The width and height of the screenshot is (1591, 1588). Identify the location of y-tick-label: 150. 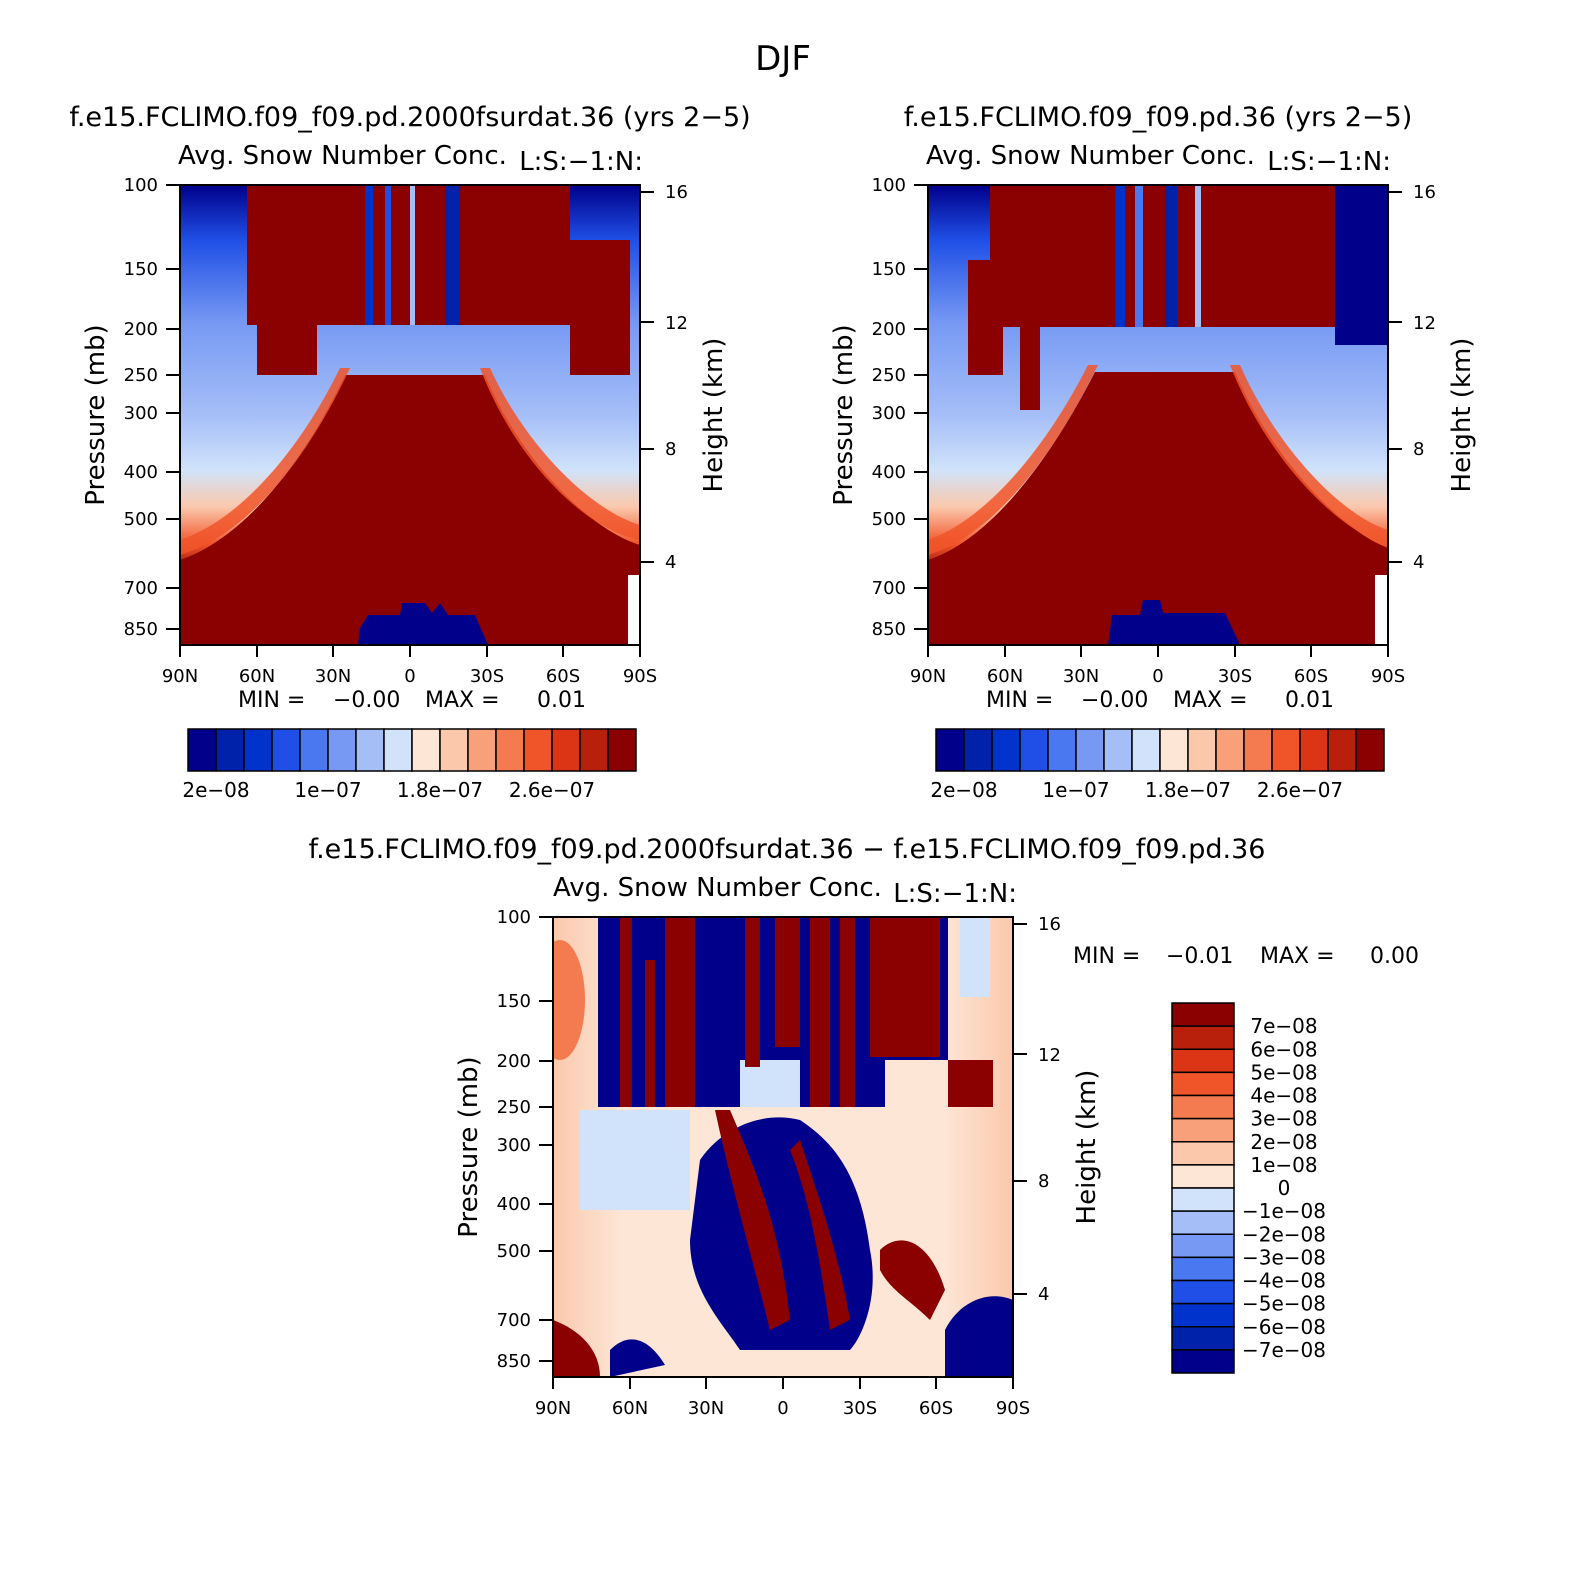
(889, 269).